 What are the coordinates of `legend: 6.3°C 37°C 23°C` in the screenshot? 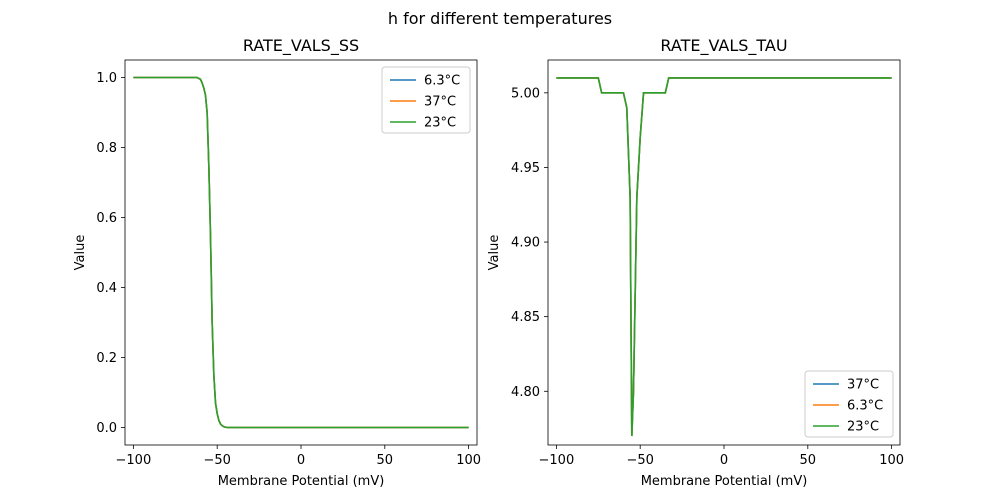 It's located at (426, 100).